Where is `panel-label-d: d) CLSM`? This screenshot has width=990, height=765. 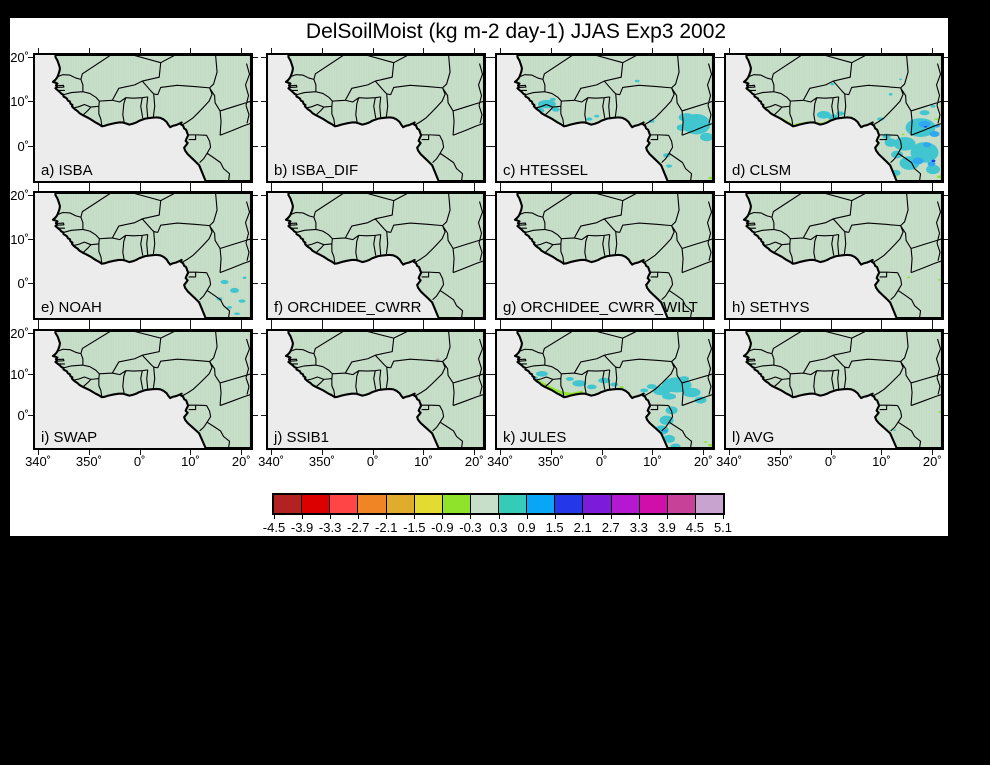
panel-label-d: d) CLSM is located at coordinates (762, 170).